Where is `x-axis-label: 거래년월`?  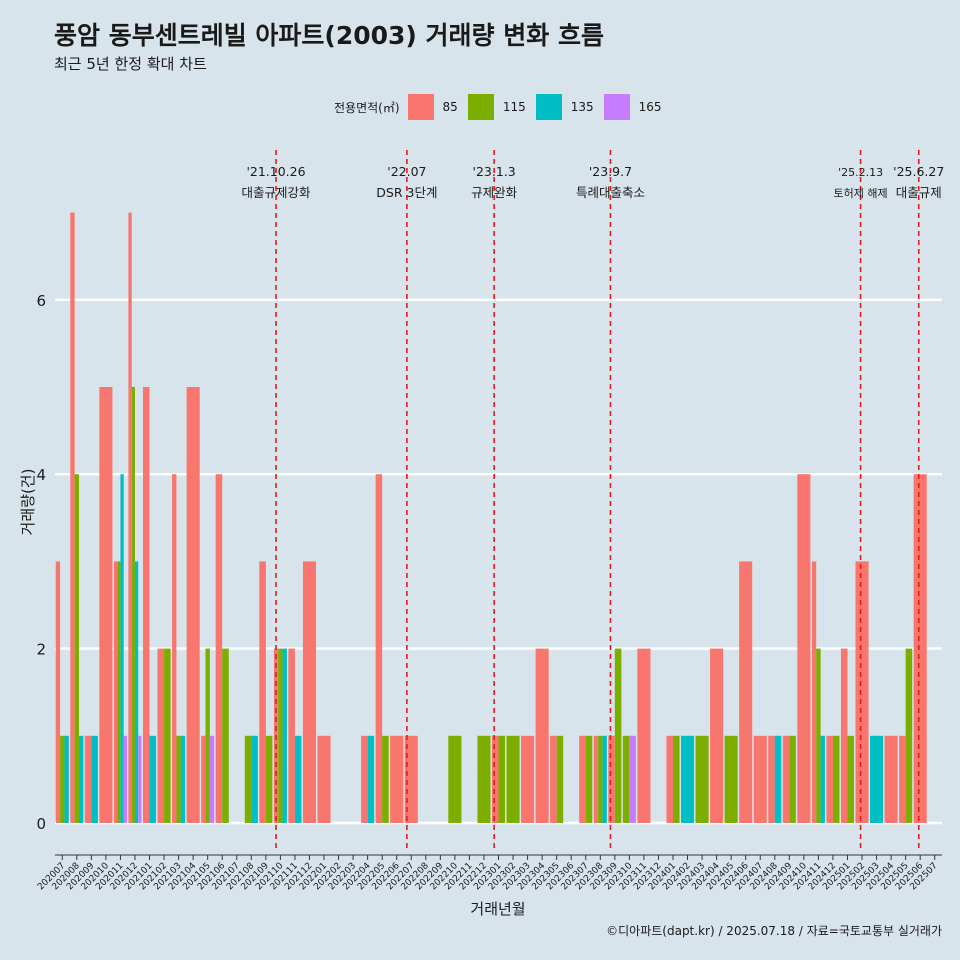
x-axis-label: 거래년월 is located at coordinates (497, 909).